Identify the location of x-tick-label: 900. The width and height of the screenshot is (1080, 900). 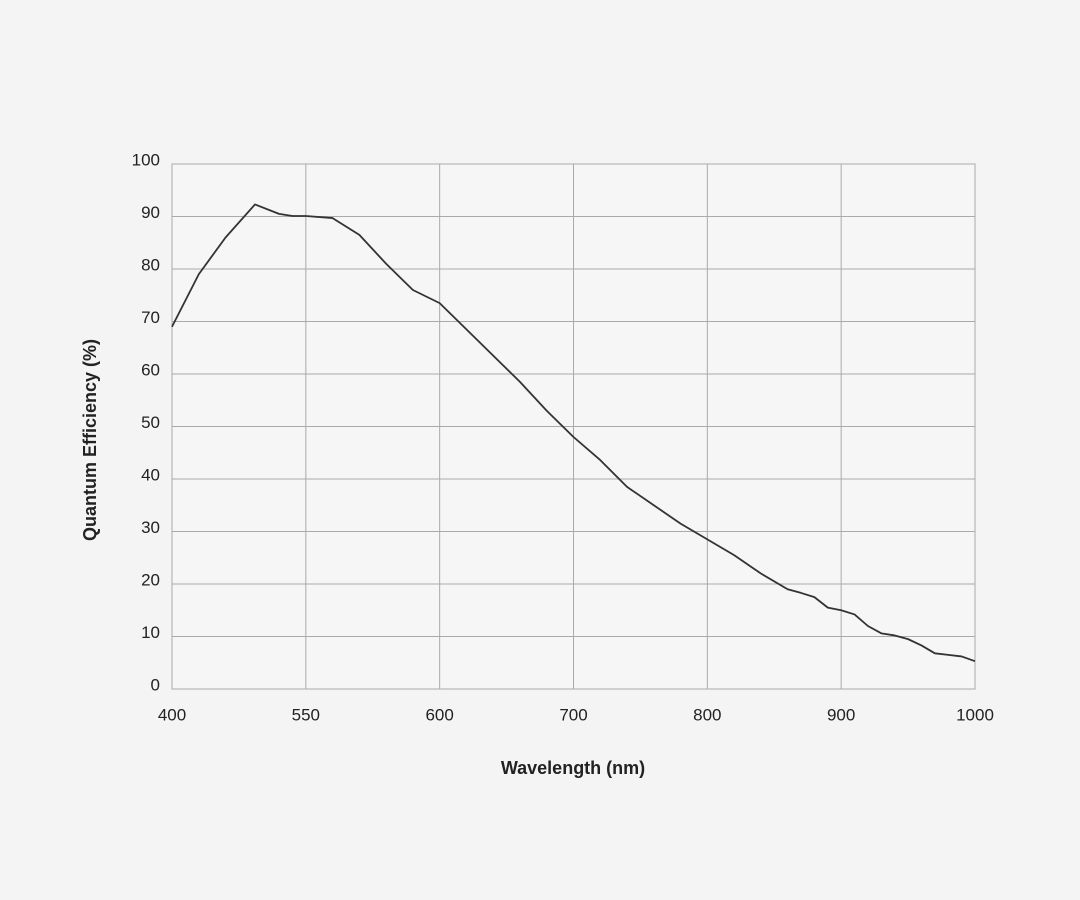
(841, 714).